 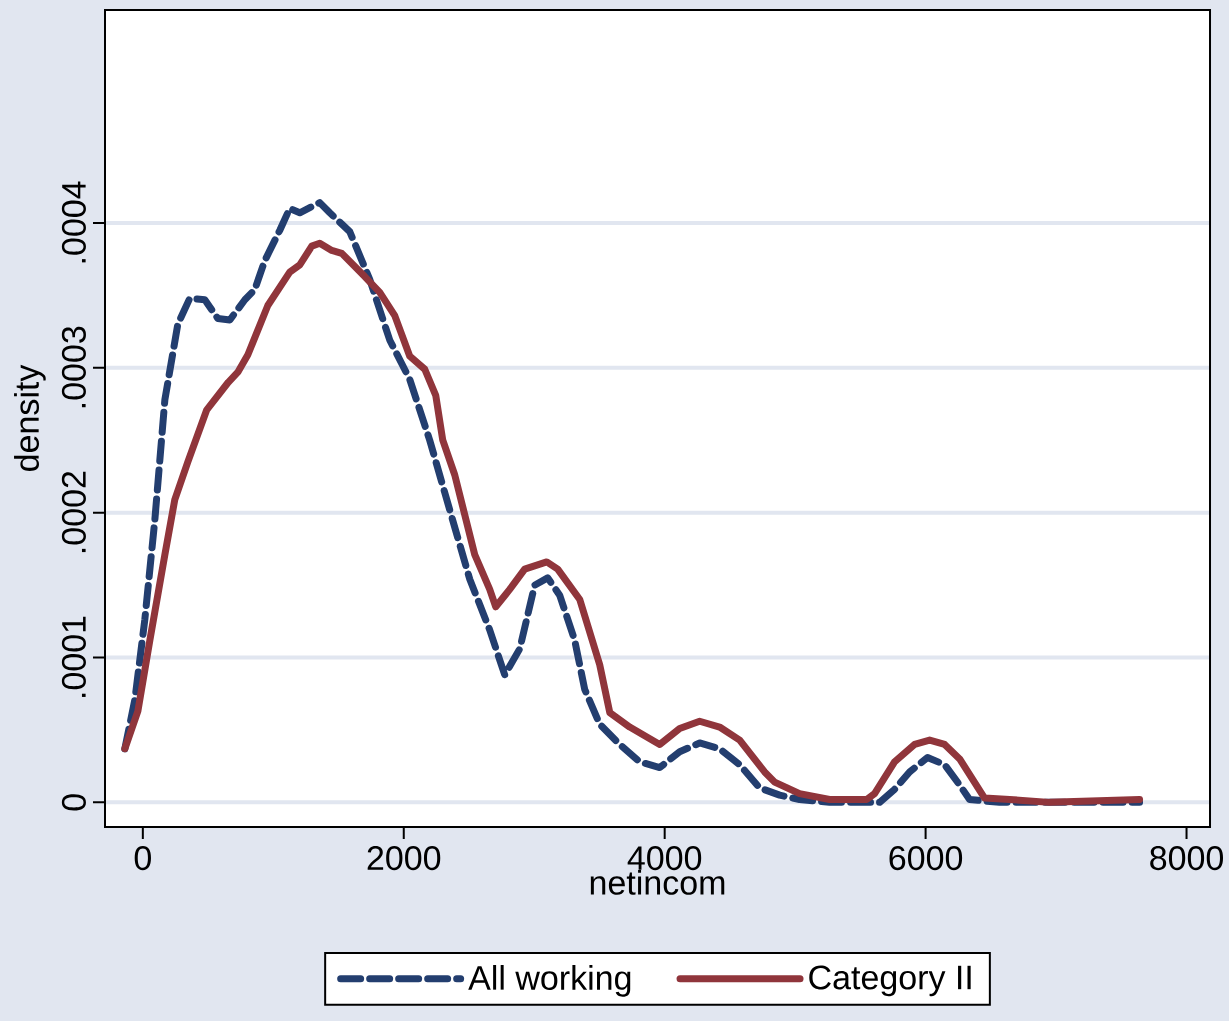 What do you see at coordinates (890, 981) in the screenshot?
I see `legend-label: Category II` at bounding box center [890, 981].